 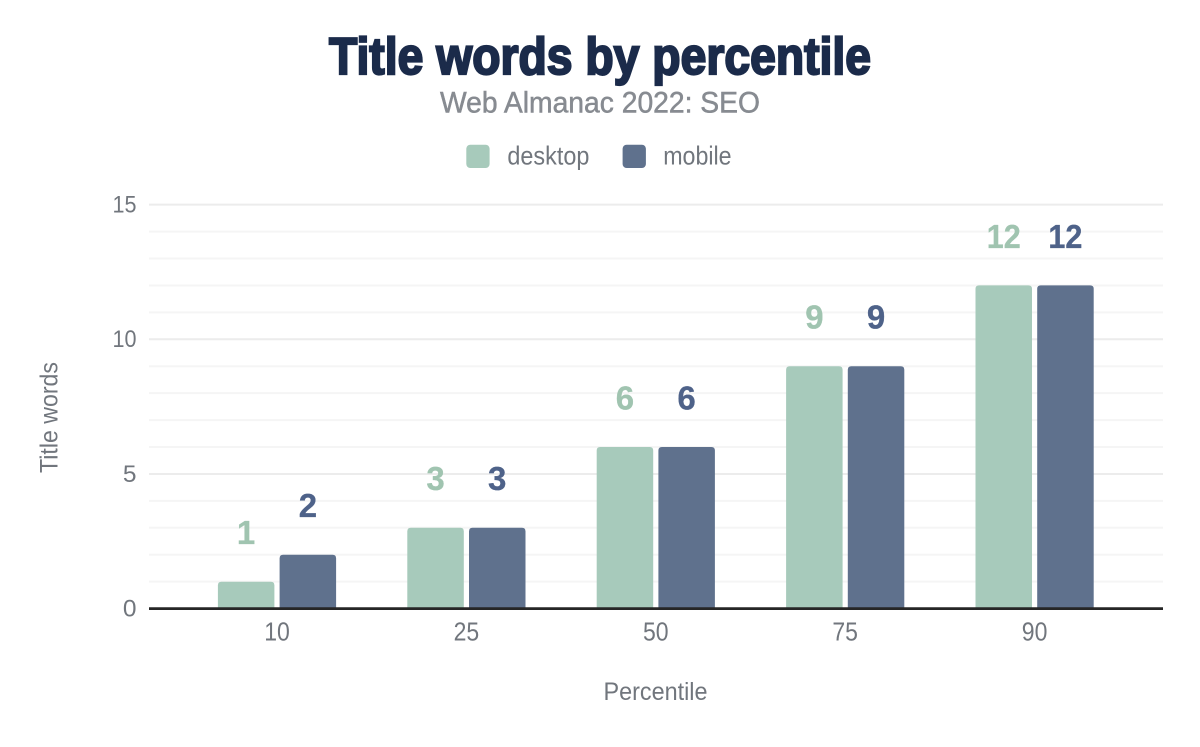 What do you see at coordinates (697, 156) in the screenshot?
I see `svg-text: mobile` at bounding box center [697, 156].